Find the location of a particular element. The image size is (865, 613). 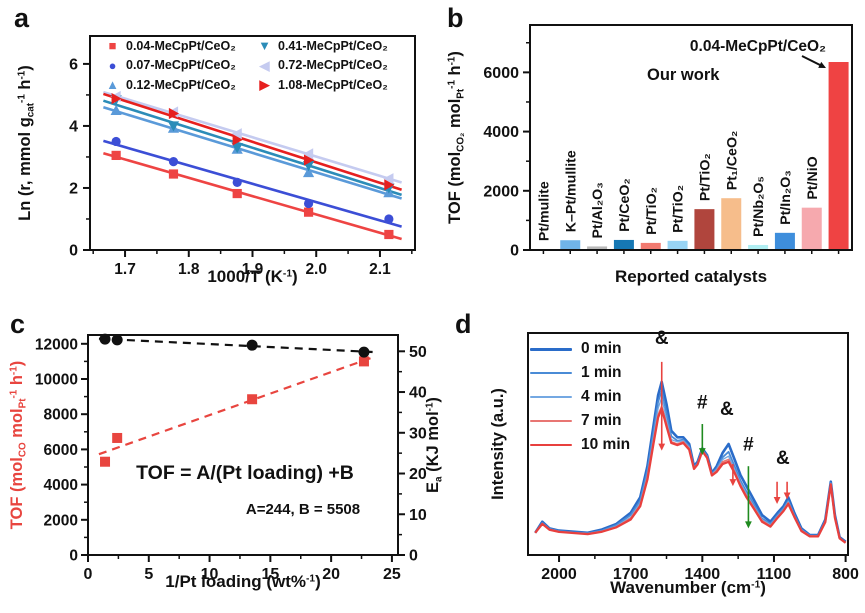

x-tick-label: 0 is located at coordinates (88, 574).